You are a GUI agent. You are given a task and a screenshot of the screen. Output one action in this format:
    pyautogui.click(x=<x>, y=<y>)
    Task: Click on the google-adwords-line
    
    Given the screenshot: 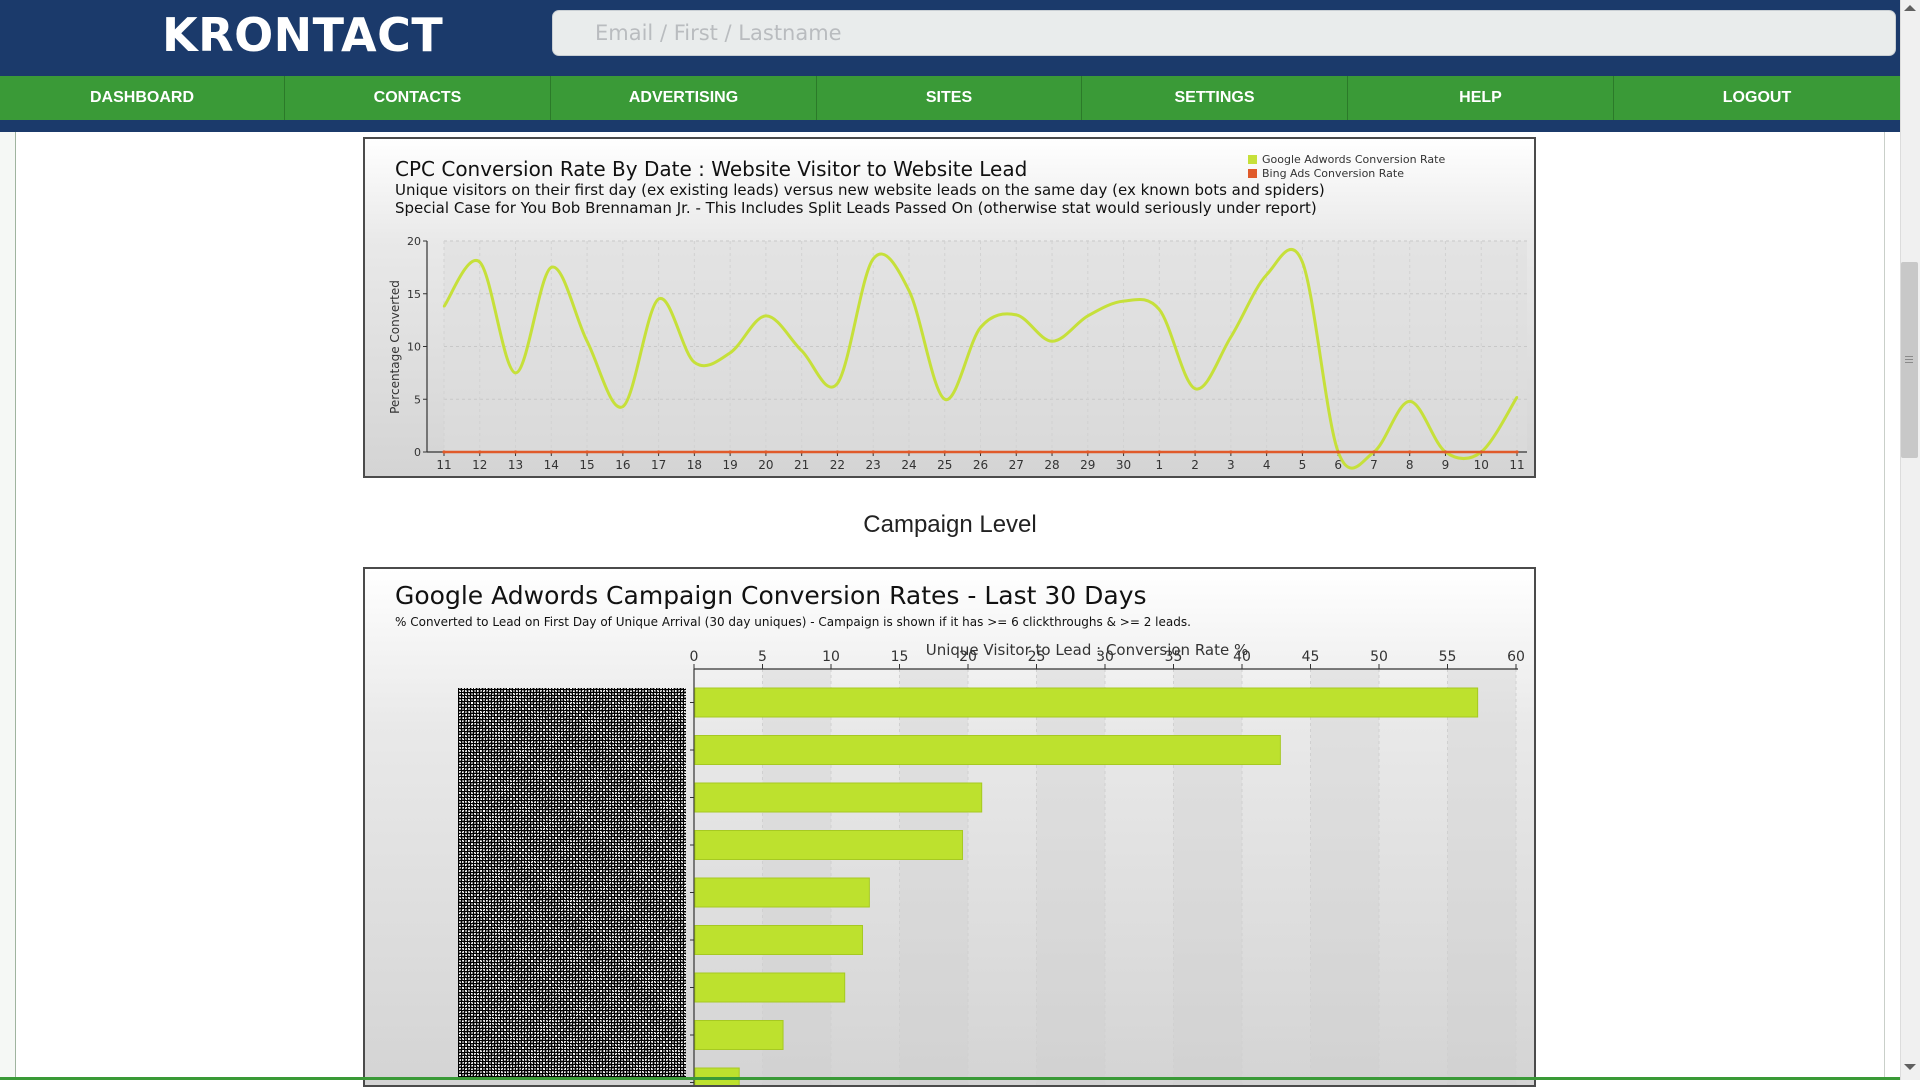 What is the action you would take?
    pyautogui.click(x=980, y=358)
    